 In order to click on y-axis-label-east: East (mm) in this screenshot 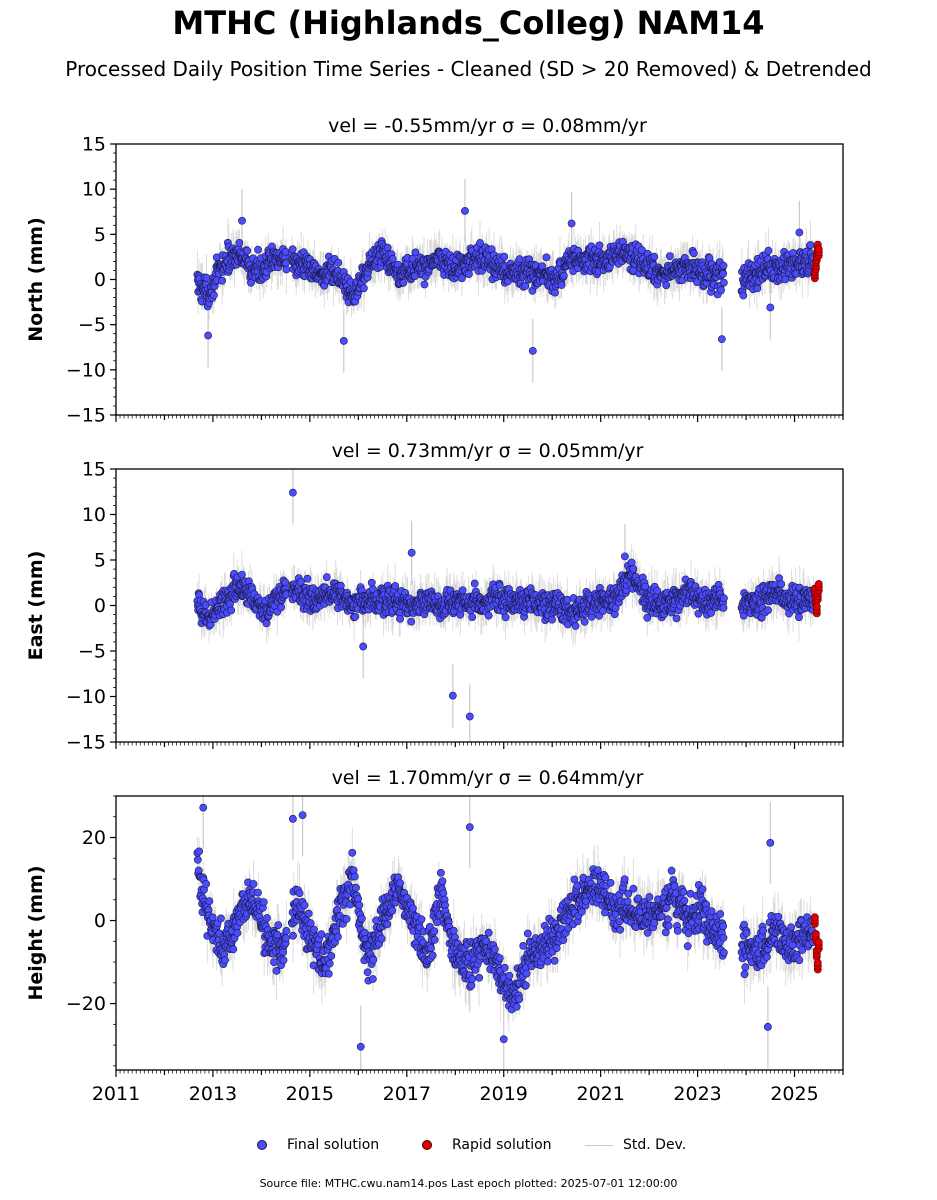, I will do `click(36, 606)`.